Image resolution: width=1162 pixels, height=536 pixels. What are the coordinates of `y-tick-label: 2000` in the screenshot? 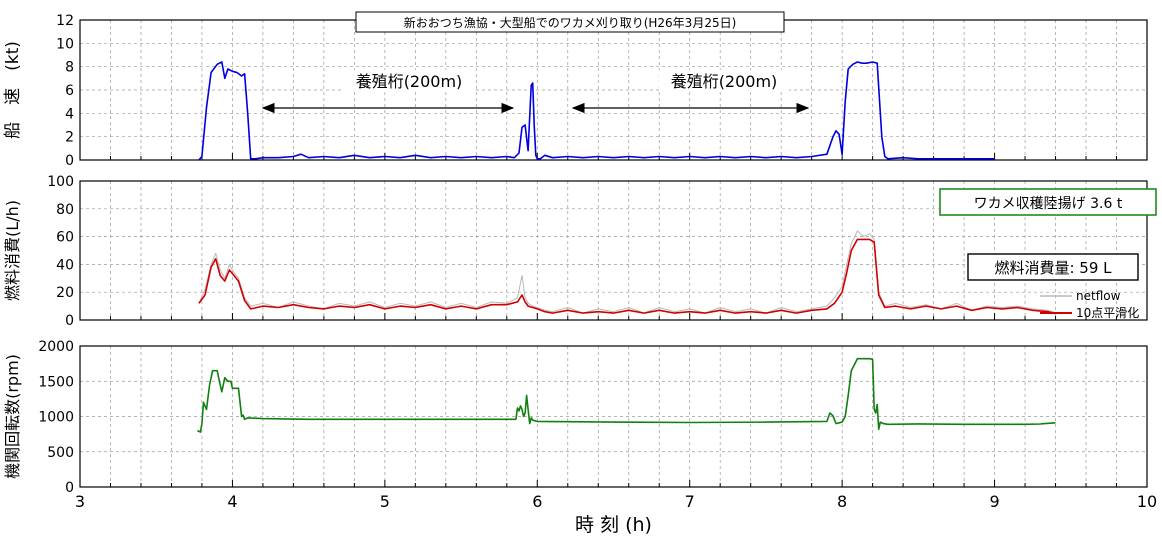 It's located at (56, 347).